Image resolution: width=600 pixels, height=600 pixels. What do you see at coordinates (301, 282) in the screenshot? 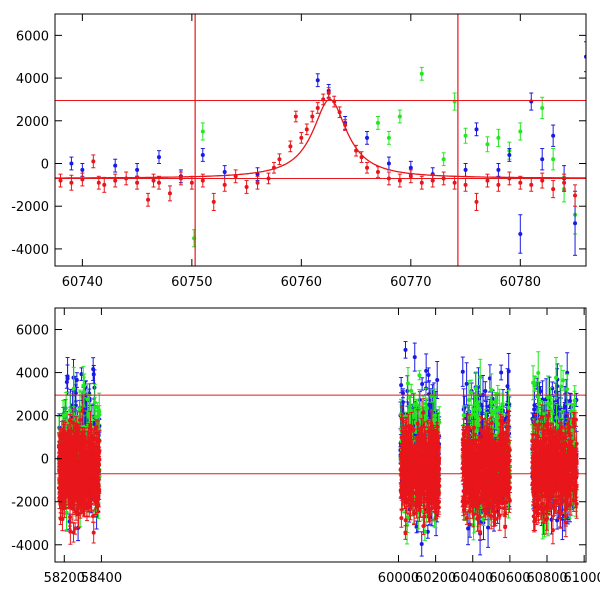
I see `x-tick-label: 60760` at bounding box center [301, 282].